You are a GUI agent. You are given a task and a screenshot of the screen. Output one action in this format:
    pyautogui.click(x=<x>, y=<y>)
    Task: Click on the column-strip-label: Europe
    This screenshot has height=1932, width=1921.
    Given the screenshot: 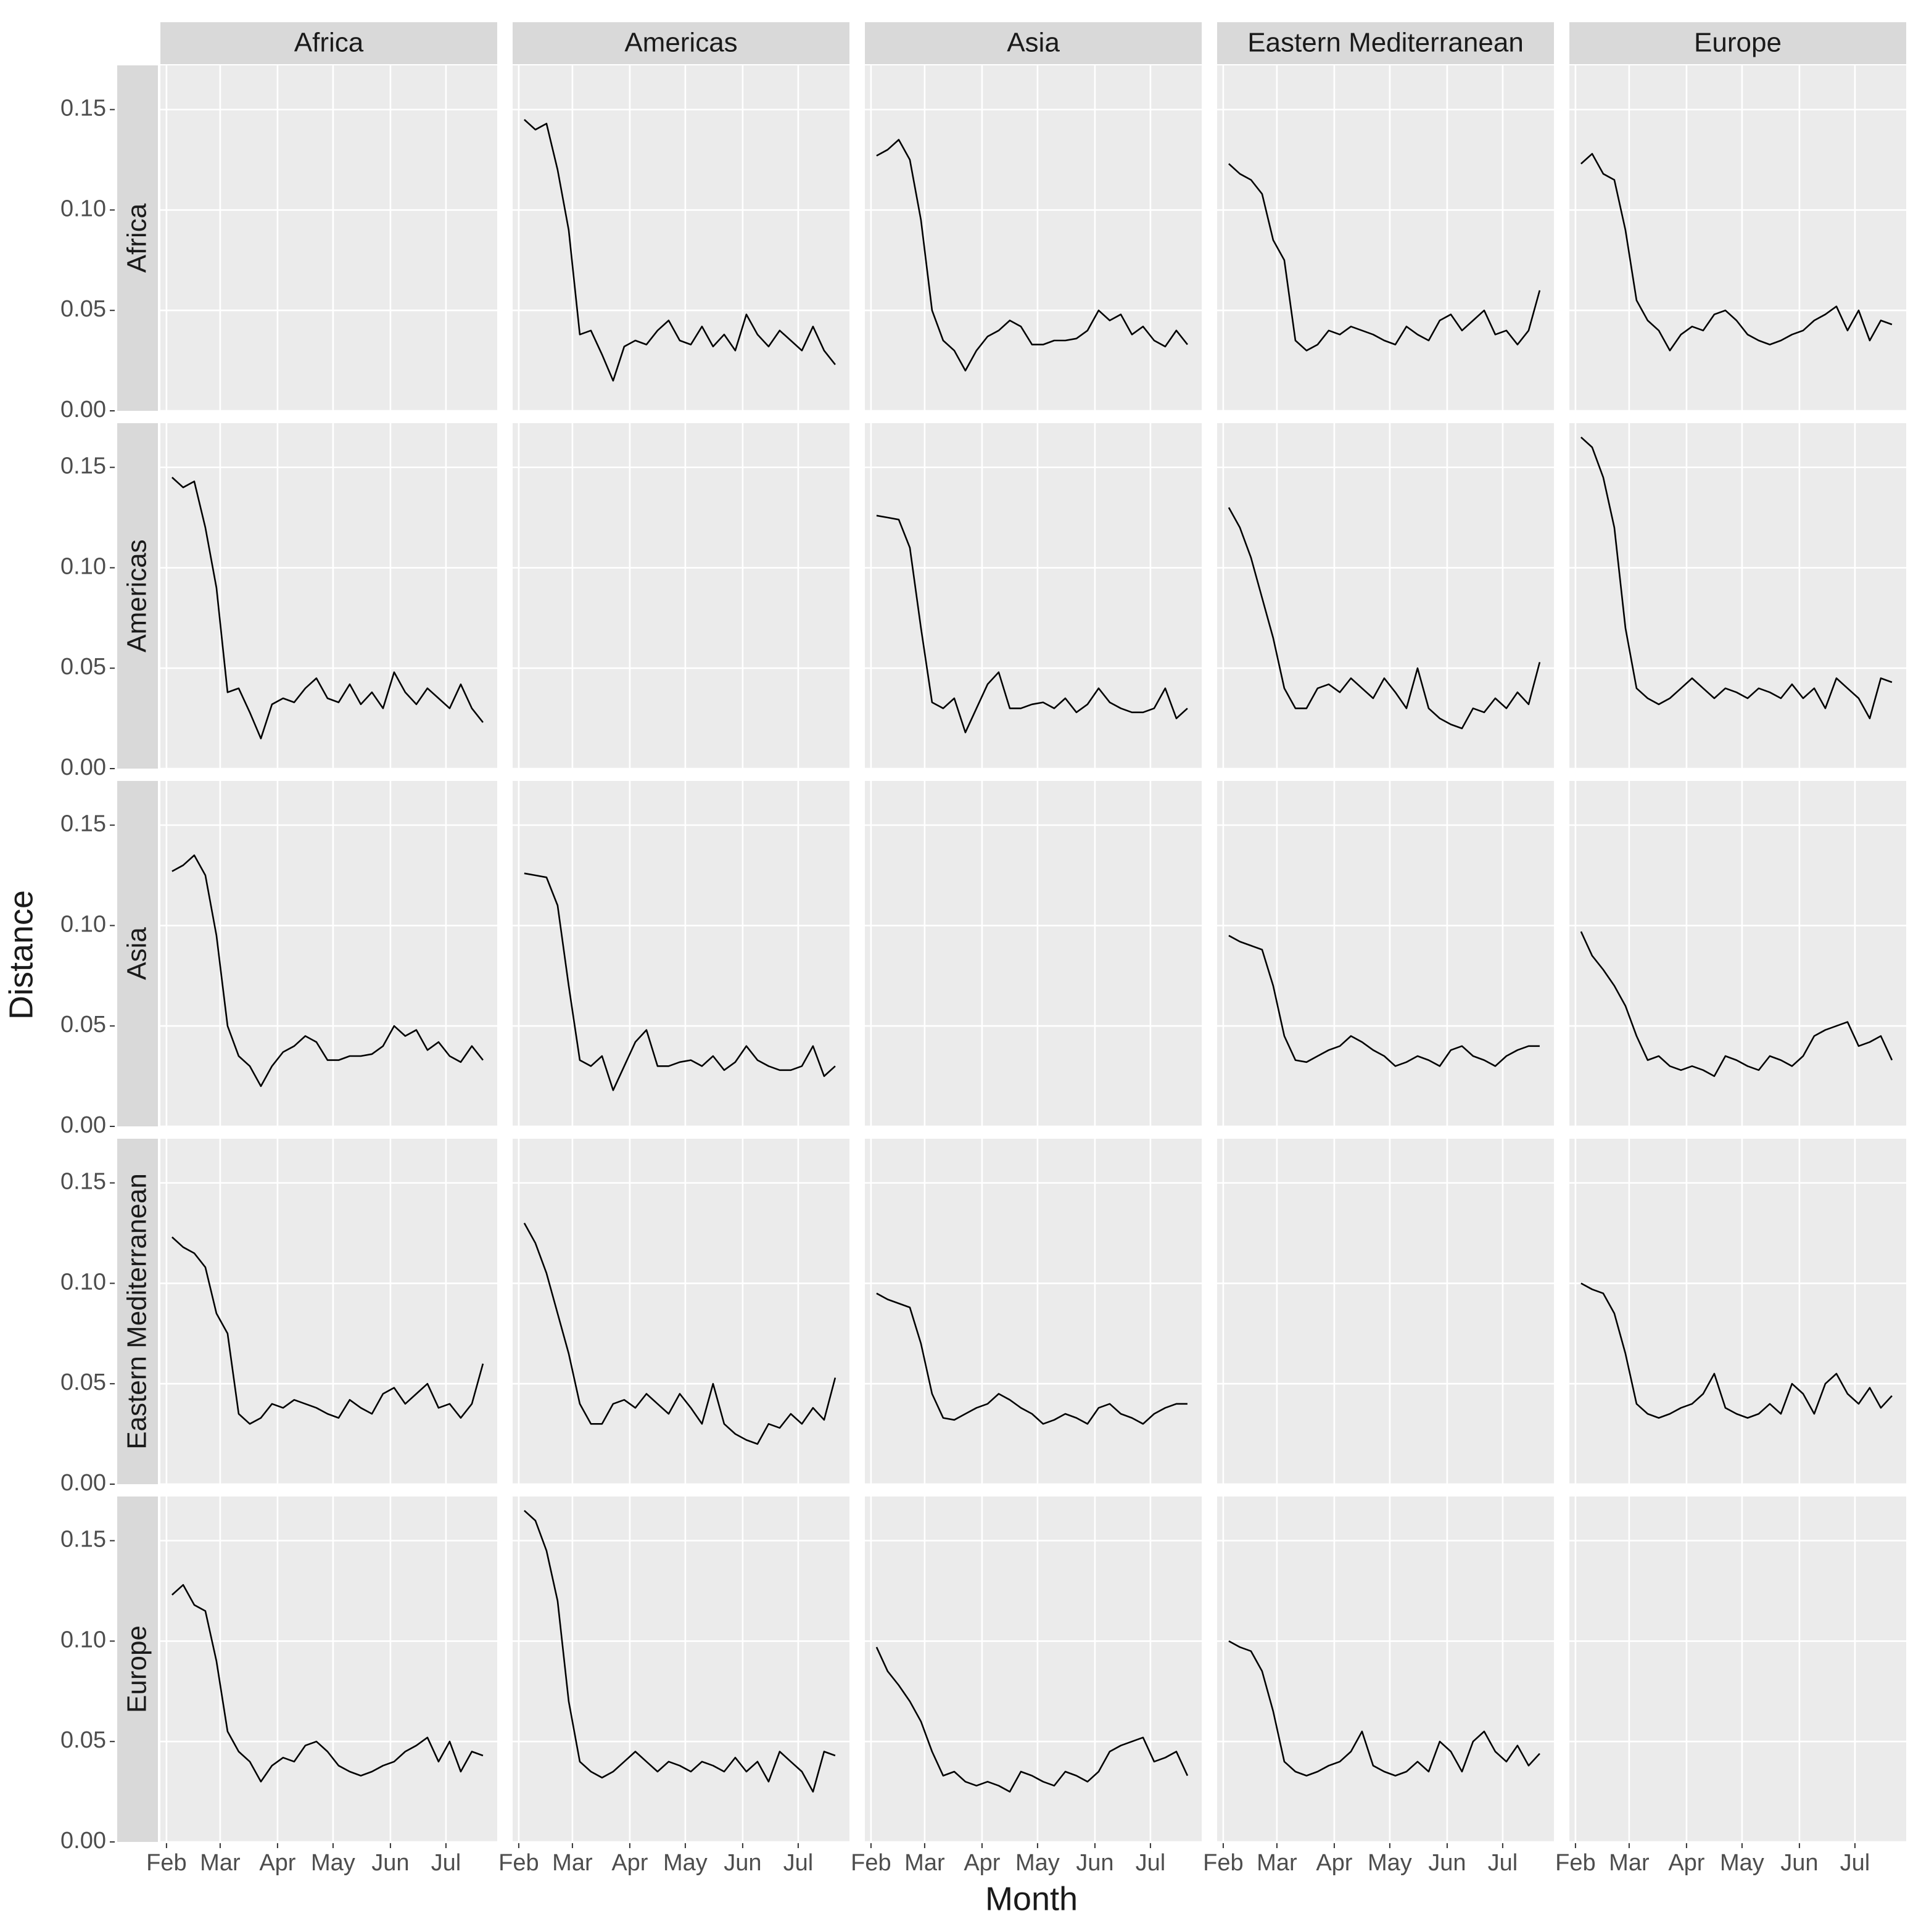 What is the action you would take?
    pyautogui.click(x=1738, y=43)
    